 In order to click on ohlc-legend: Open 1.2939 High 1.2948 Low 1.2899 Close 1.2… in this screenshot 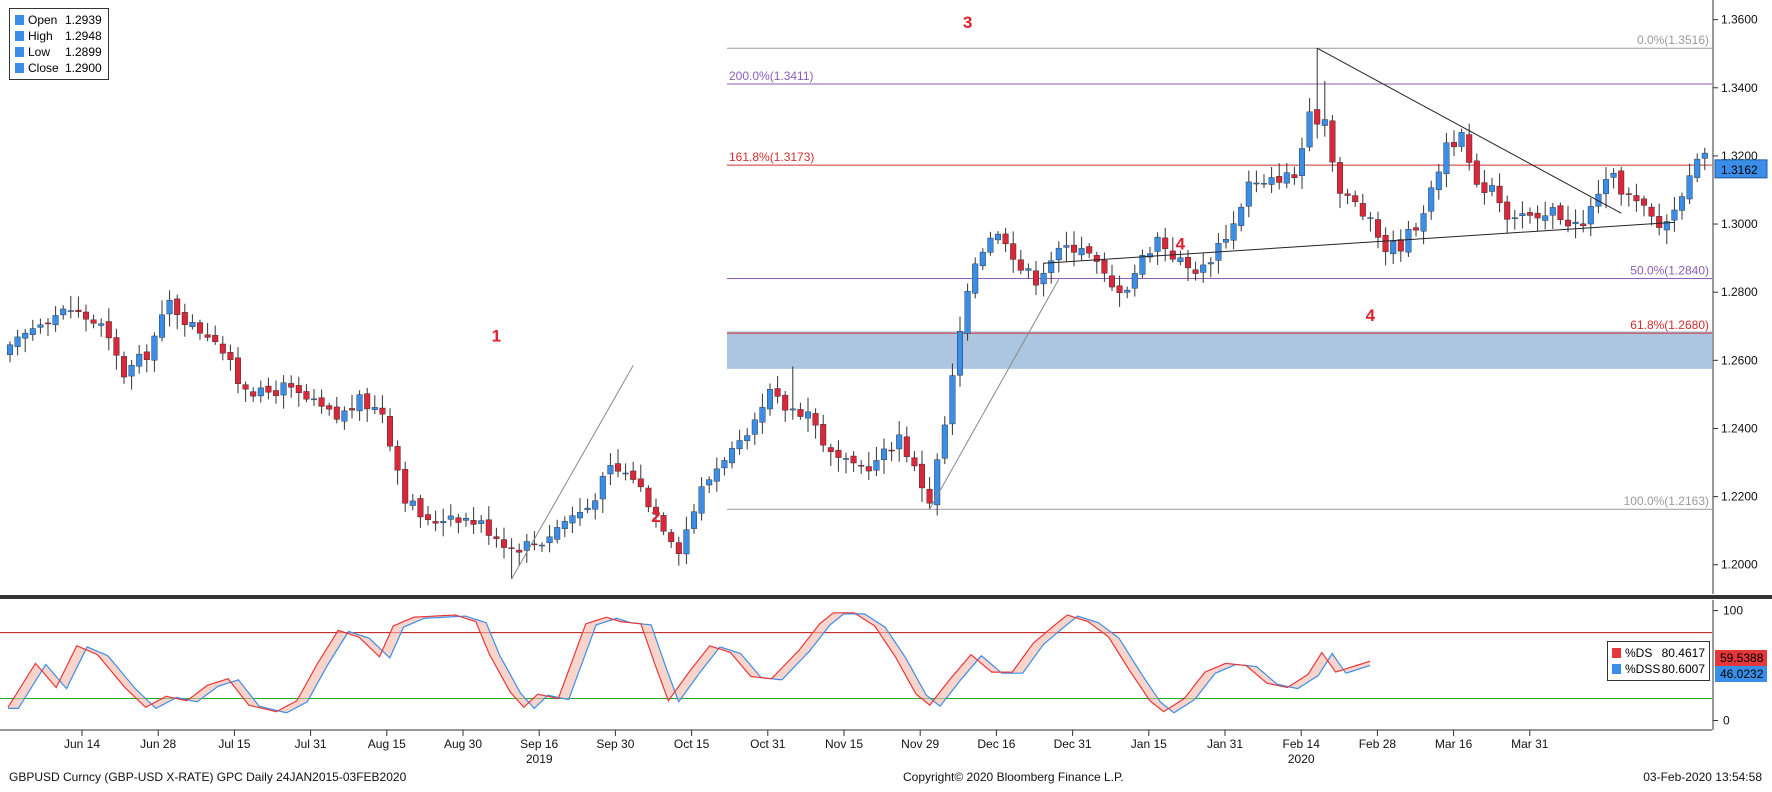, I will do `click(59, 44)`.